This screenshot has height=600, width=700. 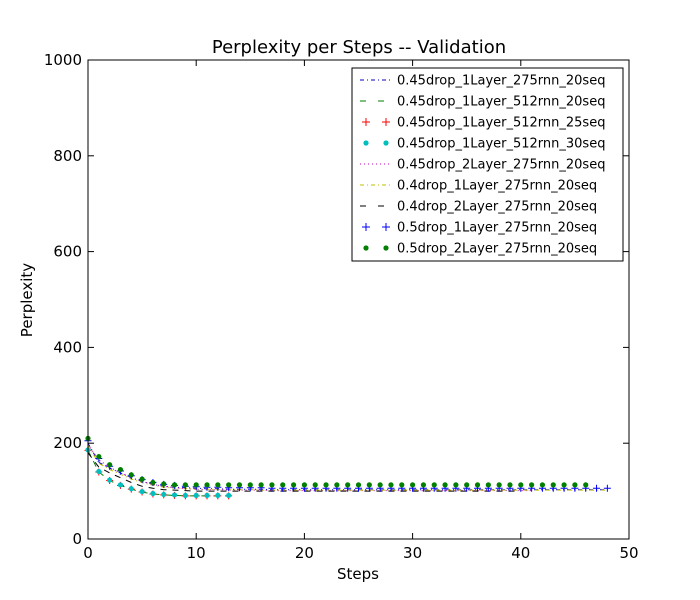 I want to click on legend-label: 0.4drop_2Layer_275rnn_20seq, so click(x=497, y=207).